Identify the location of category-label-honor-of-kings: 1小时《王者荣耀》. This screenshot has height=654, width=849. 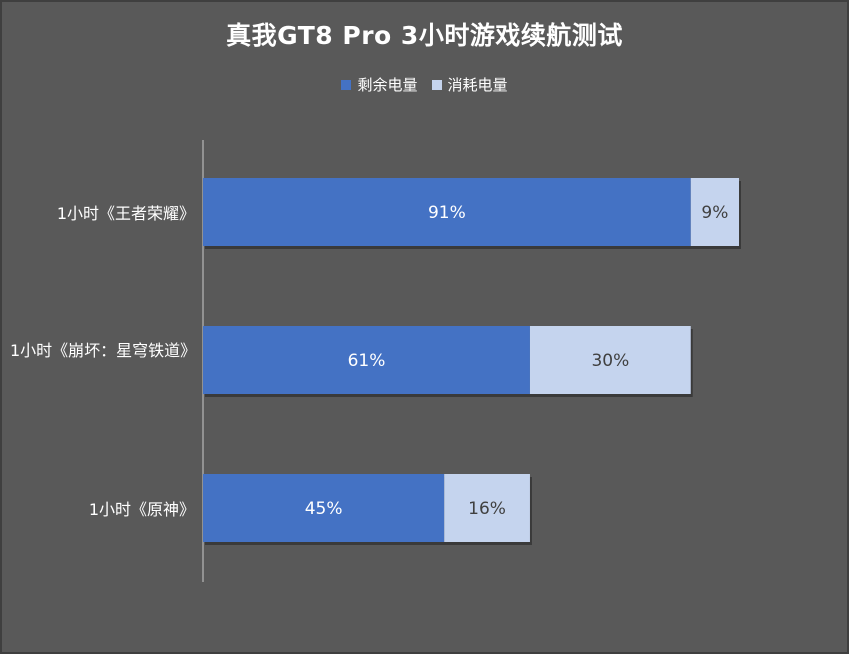
(125, 213).